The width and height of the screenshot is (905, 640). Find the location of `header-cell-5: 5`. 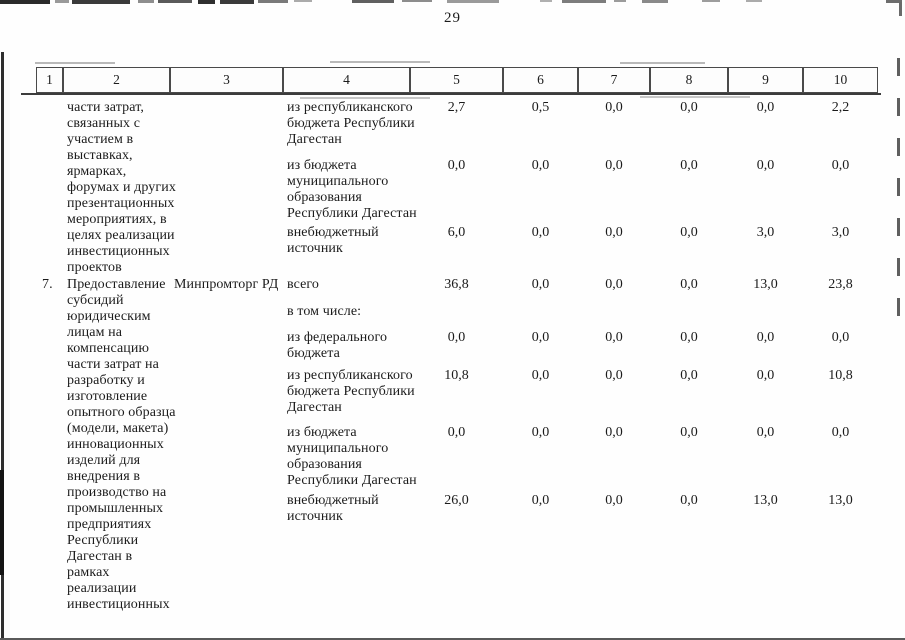

header-cell-5: 5 is located at coordinates (456, 80).